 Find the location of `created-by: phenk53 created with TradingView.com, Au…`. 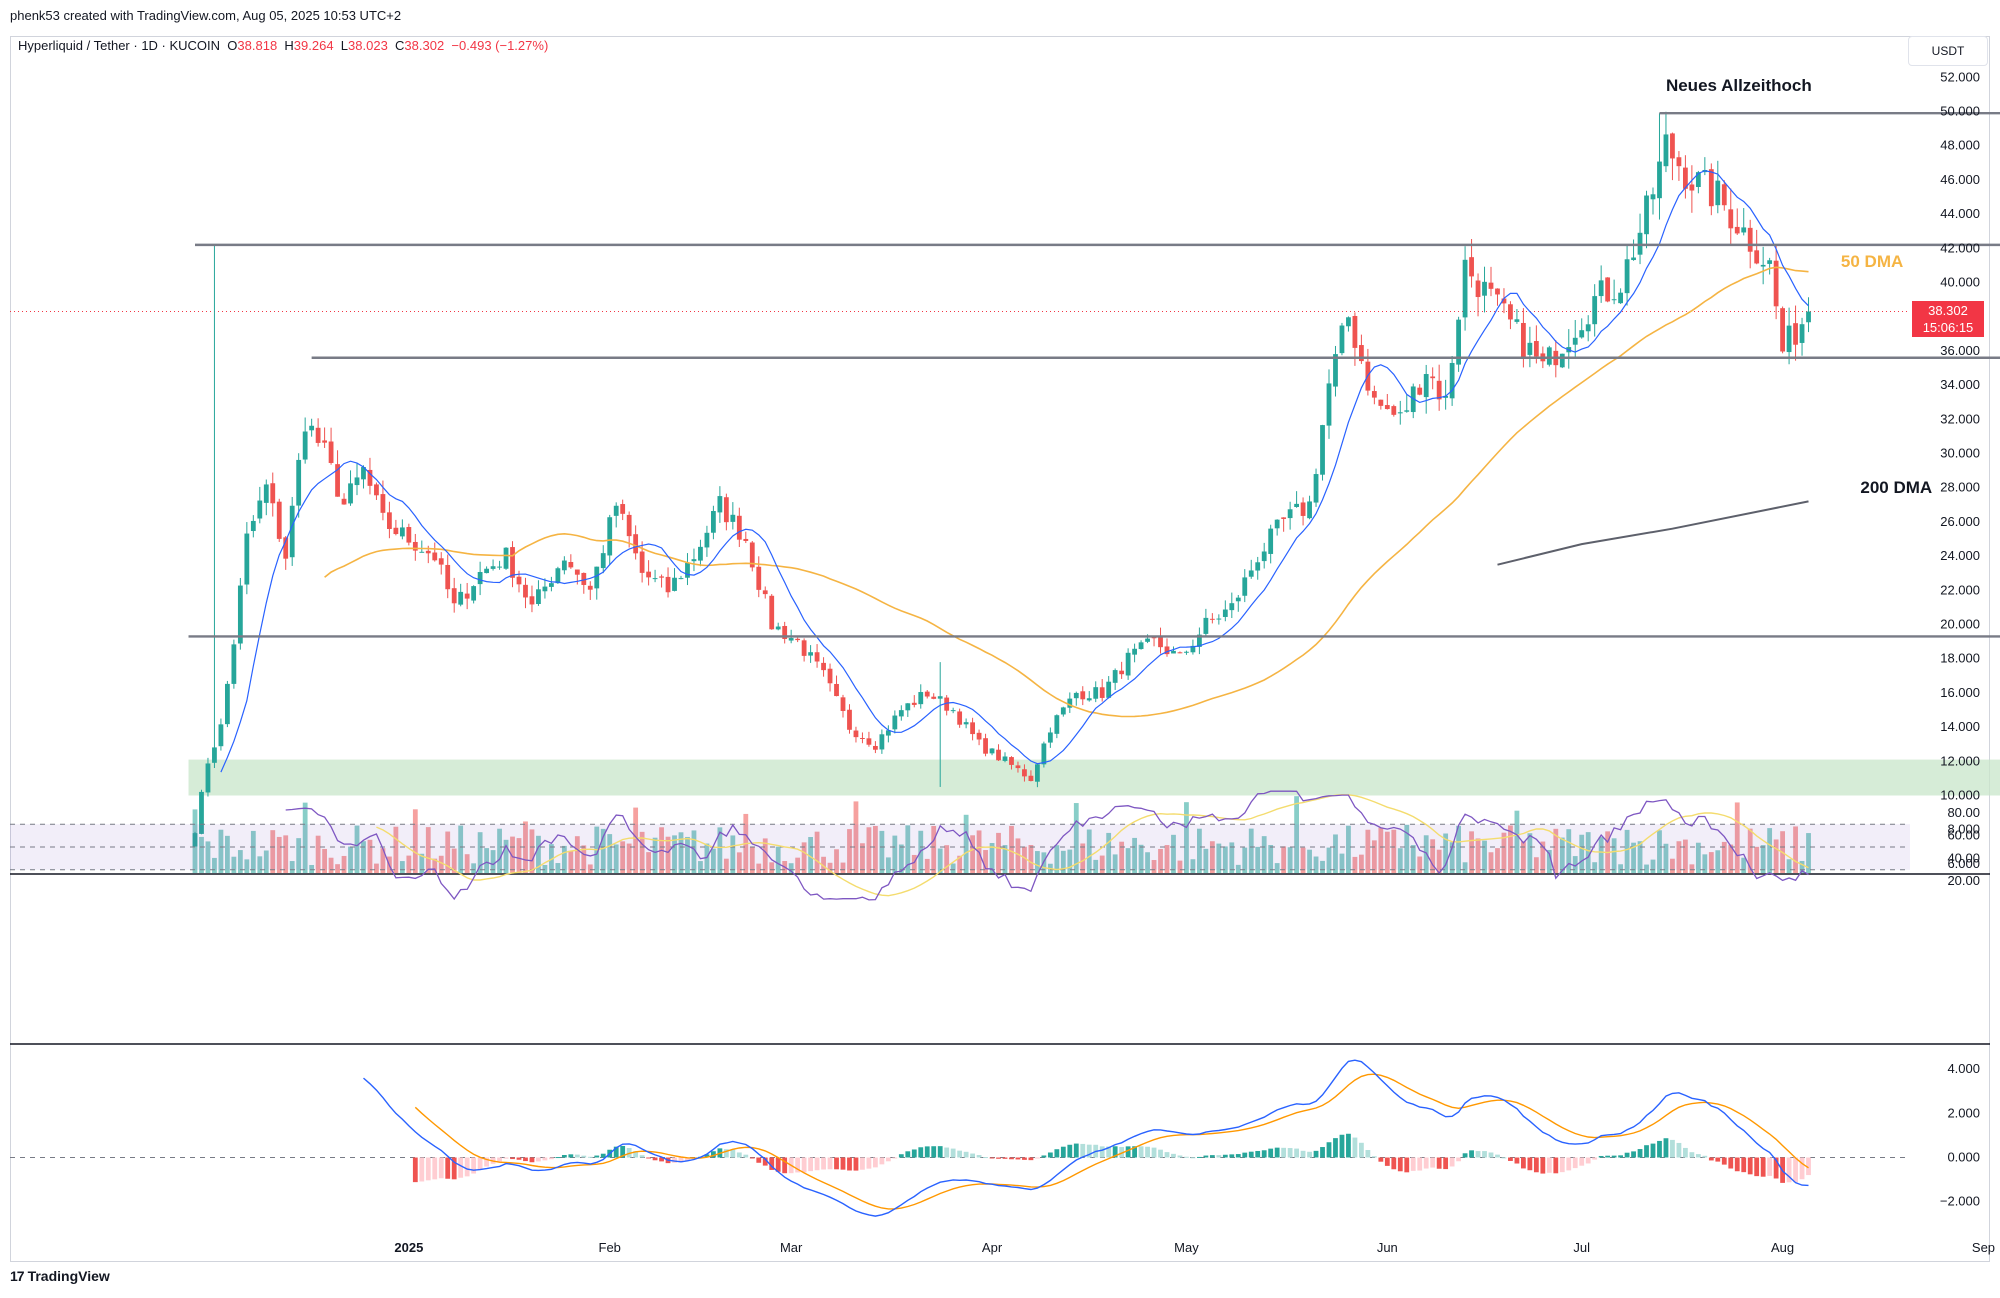

created-by: phenk53 created with TradingView.com, Au… is located at coordinates (206, 15).